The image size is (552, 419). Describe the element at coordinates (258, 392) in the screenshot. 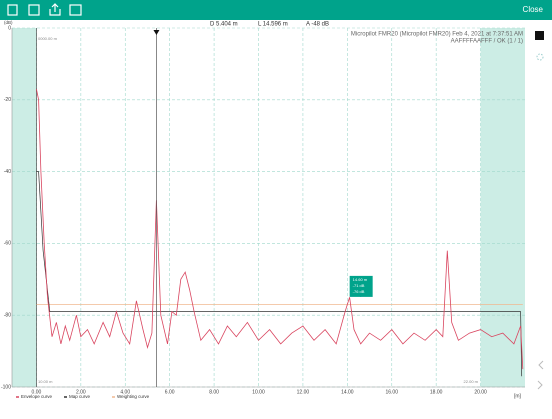

I see `x-tick-label: 10.00` at that location.